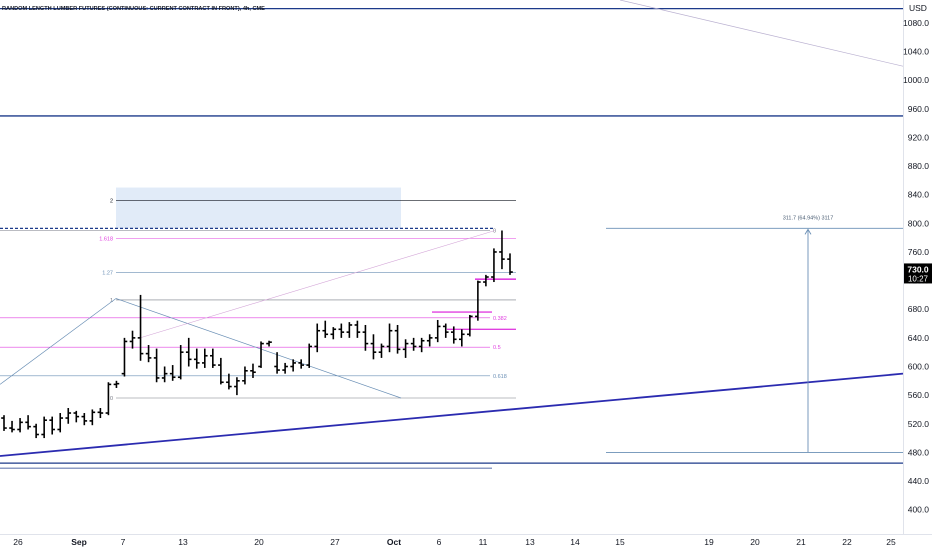 The width and height of the screenshot is (932, 550). I want to click on measure-label: 311.7 (64.94%) 3117, so click(808, 218).